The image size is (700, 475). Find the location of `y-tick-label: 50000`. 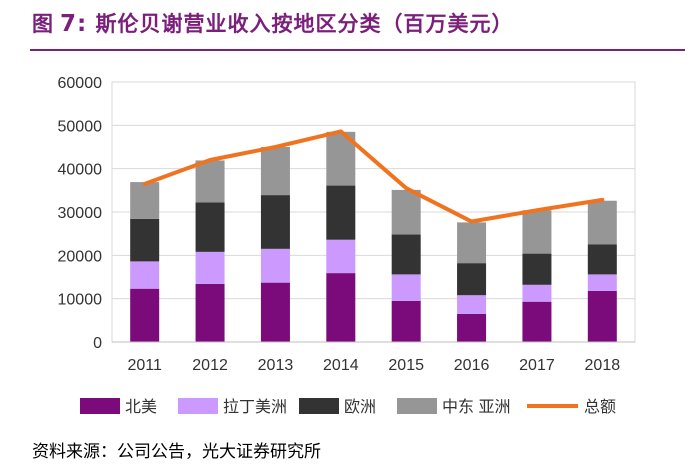

y-tick-label: 50000 is located at coordinates (80, 126).